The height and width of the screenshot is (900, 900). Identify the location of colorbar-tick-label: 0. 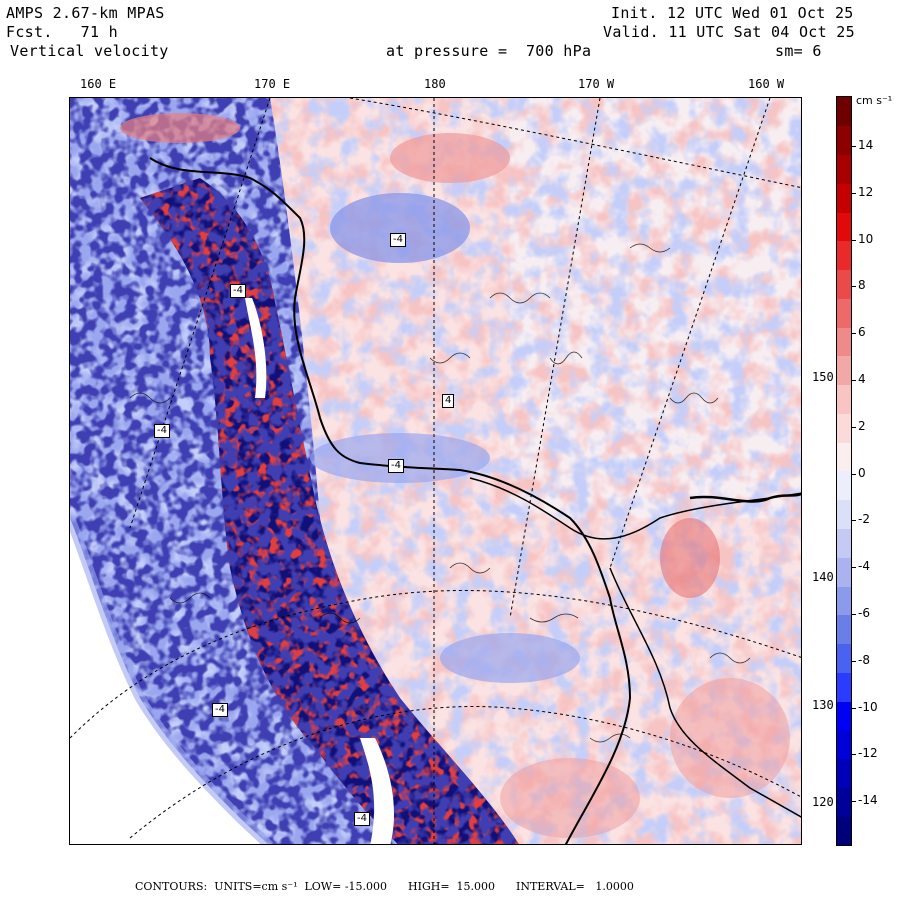
(862, 472).